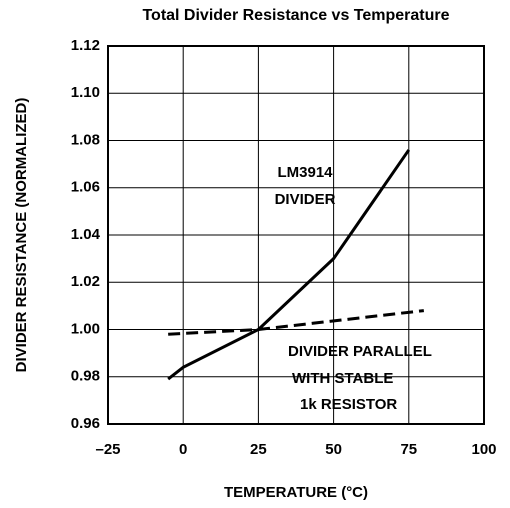 The height and width of the screenshot is (508, 510). Describe the element at coordinates (296, 322) in the screenshot. I see `series-line` at that location.